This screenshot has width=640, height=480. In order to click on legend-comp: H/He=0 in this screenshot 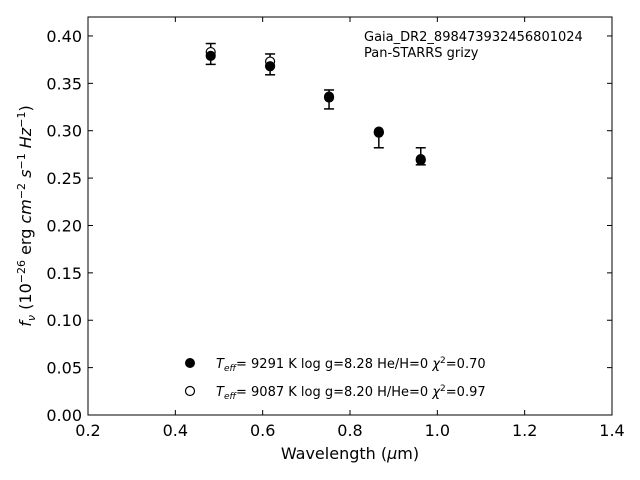, I will do `click(402, 392)`.